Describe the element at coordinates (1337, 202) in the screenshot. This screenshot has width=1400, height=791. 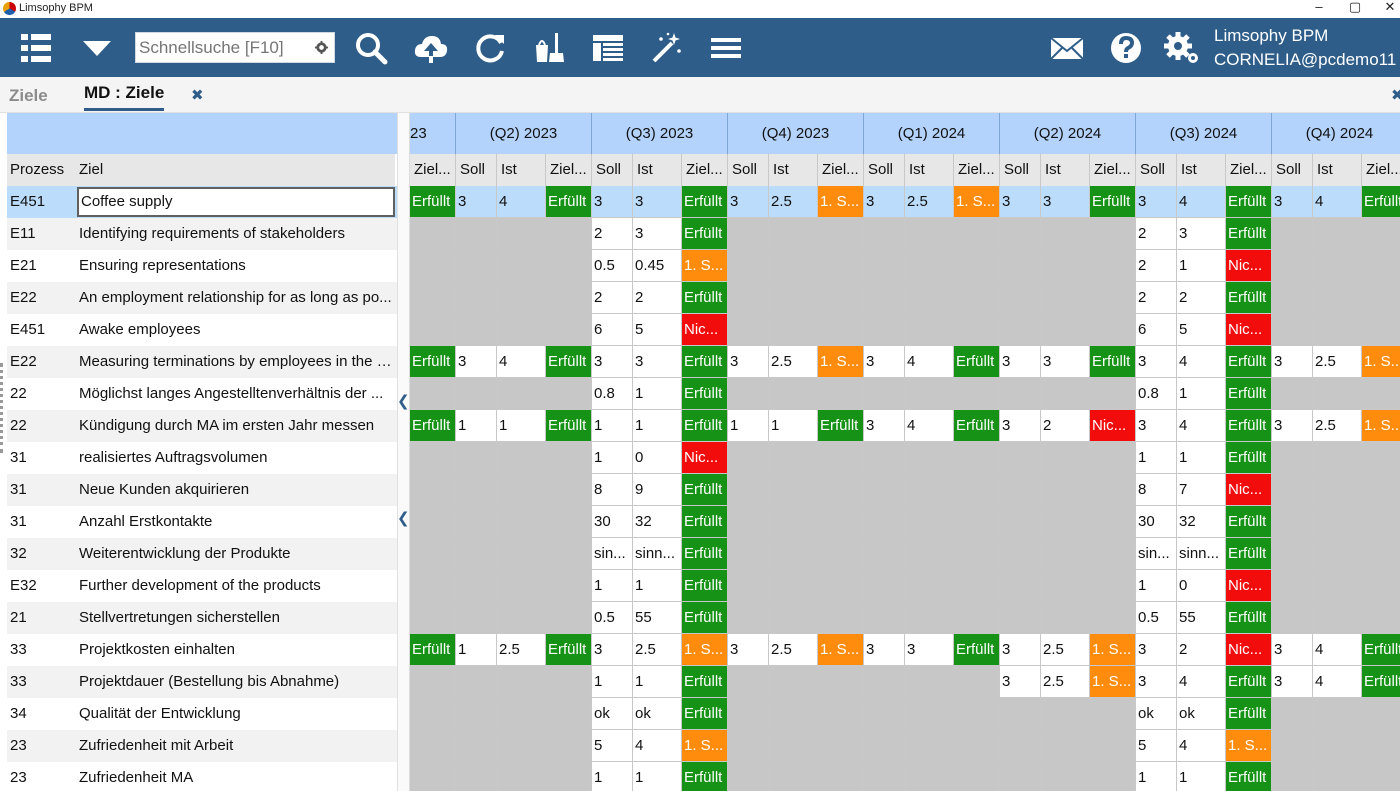
I see `value-cell: 4` at that location.